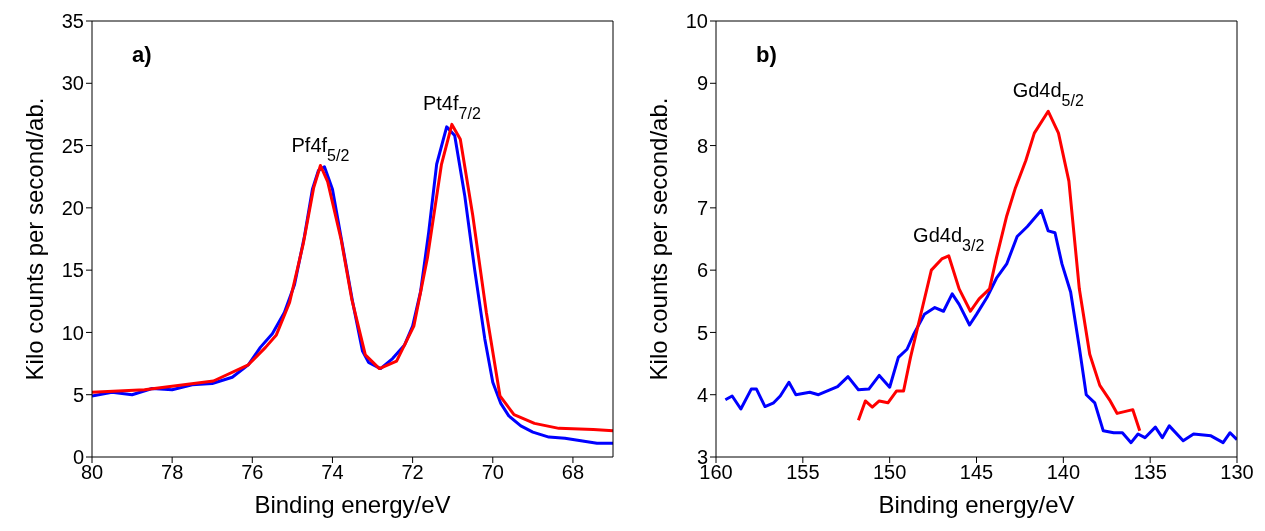  I want to click on annotation: a), so click(142, 55).